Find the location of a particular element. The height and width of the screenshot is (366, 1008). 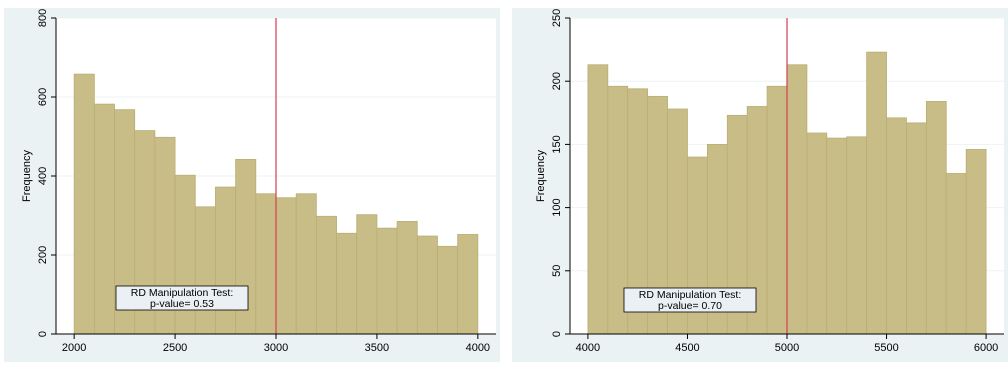

x-tick-label: 4500 is located at coordinates (687, 348).